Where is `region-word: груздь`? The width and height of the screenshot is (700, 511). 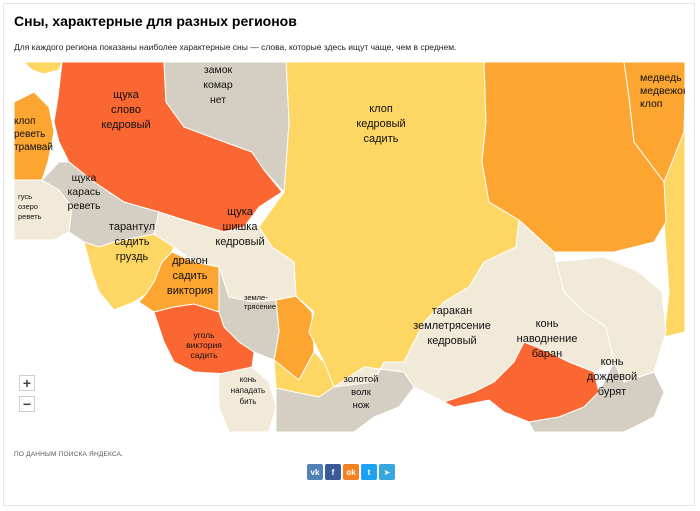 region-word: груздь is located at coordinates (132, 257).